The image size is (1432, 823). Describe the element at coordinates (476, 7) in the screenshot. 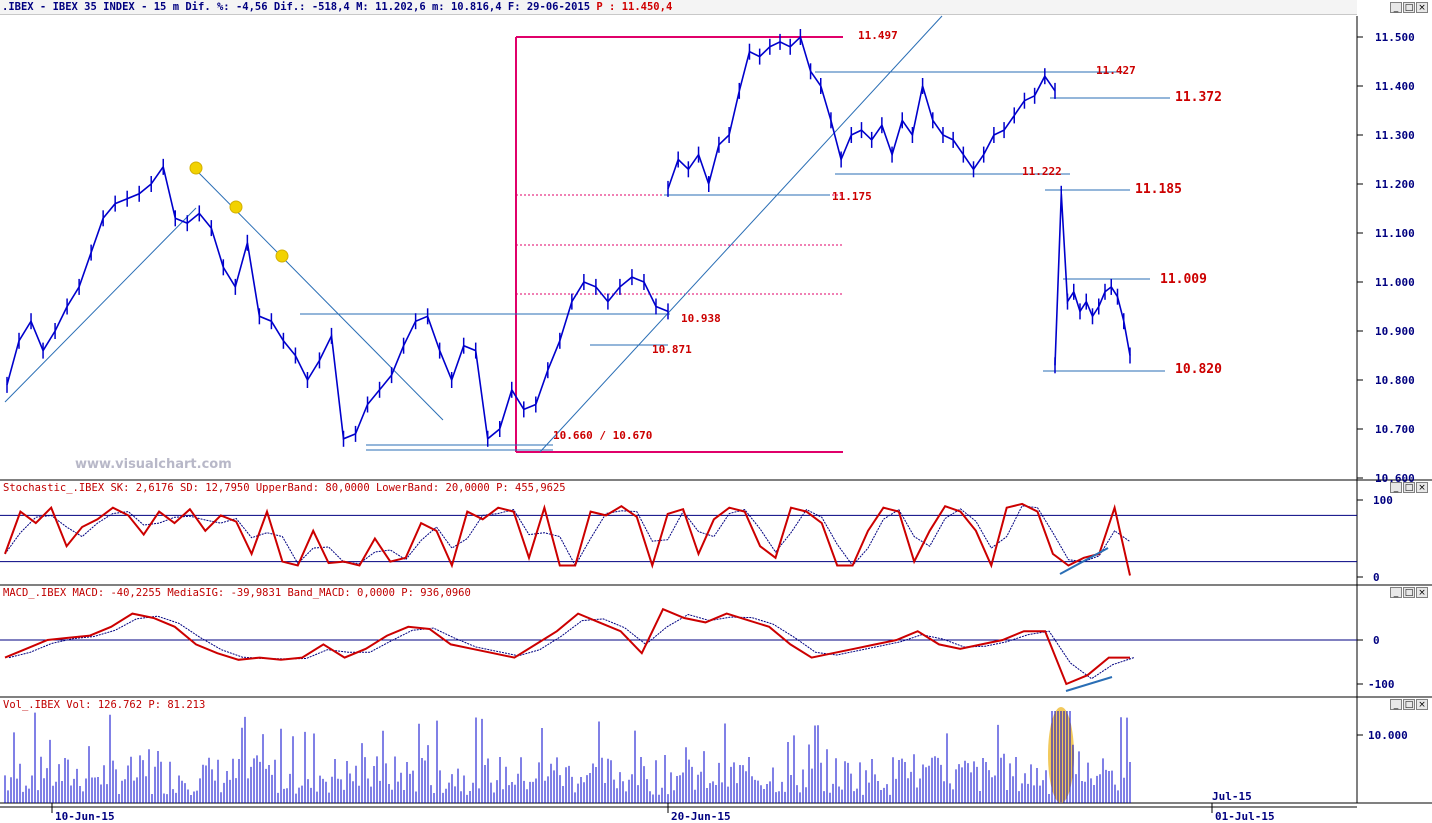

I see `min-value: 10.816,4` at that location.